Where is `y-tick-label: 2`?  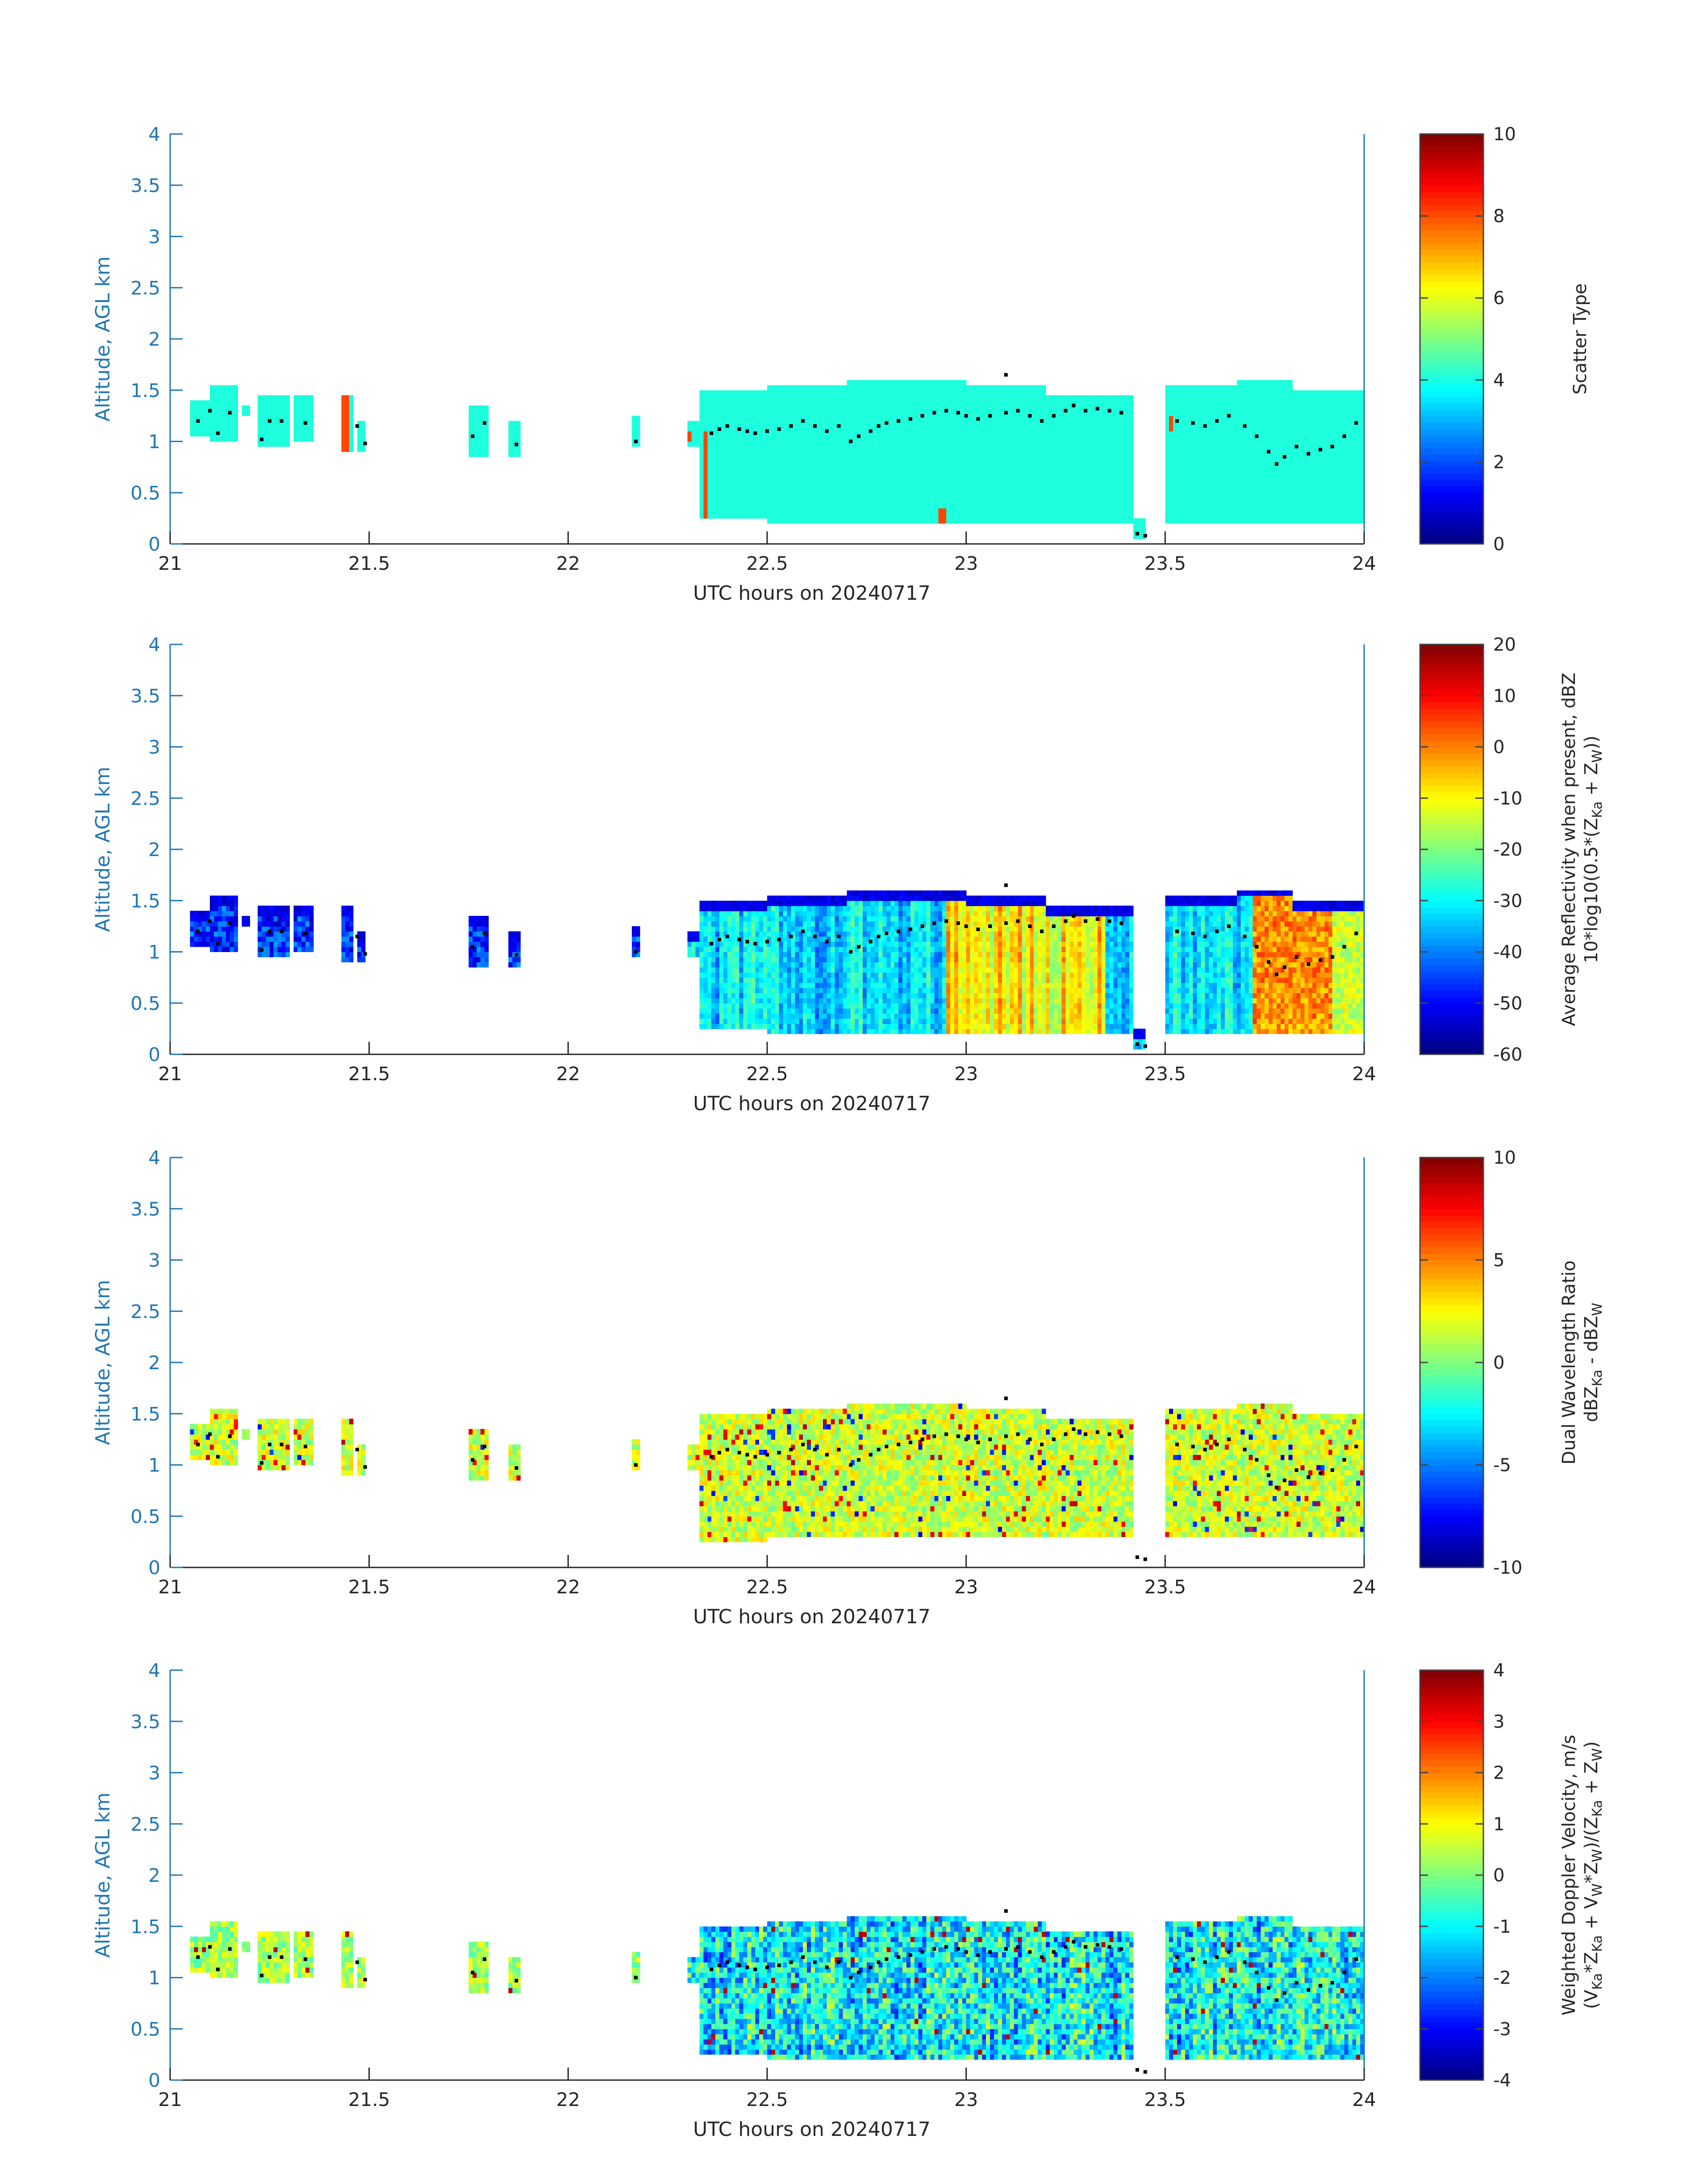 y-tick-label: 2 is located at coordinates (154, 339).